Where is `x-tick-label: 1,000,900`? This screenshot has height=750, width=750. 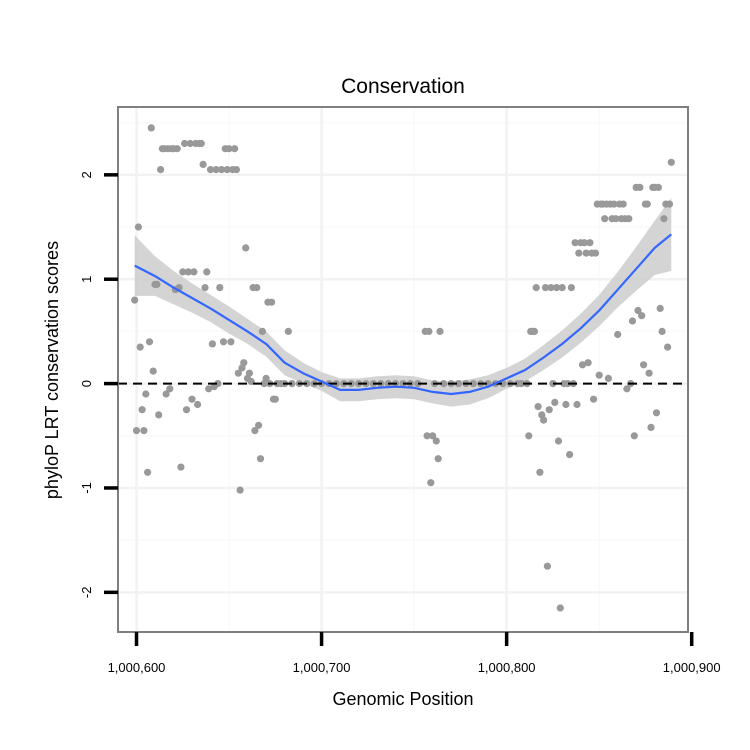 x-tick-label: 1,000,900 is located at coordinates (692, 667).